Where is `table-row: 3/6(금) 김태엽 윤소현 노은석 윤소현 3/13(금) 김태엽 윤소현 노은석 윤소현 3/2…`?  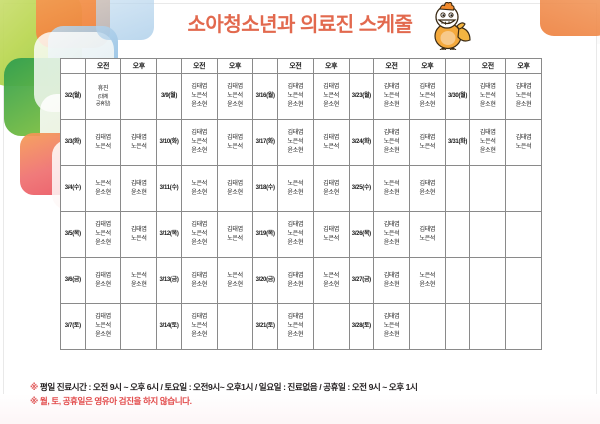 table-row: 3/6(금) 김태엽 윤소현 노은석 윤소현 3/13(금) 김태엽 윤소현 노은석 윤소현 3/2… is located at coordinates (301, 280).